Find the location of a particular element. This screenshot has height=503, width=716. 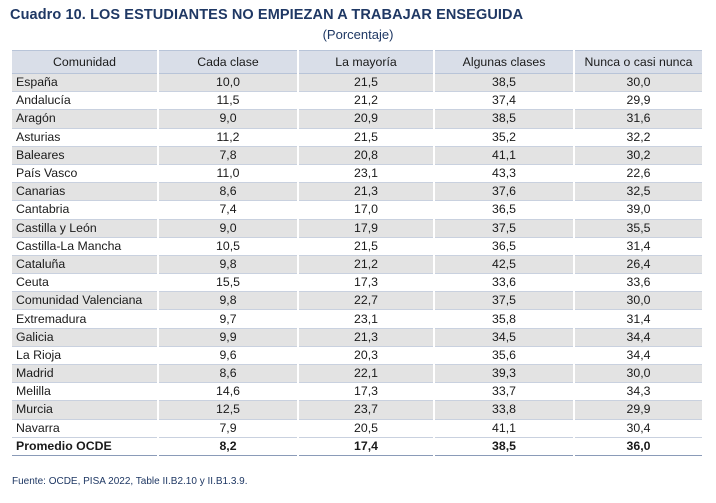

cell-comunidad: Extremadura is located at coordinates (85, 319).